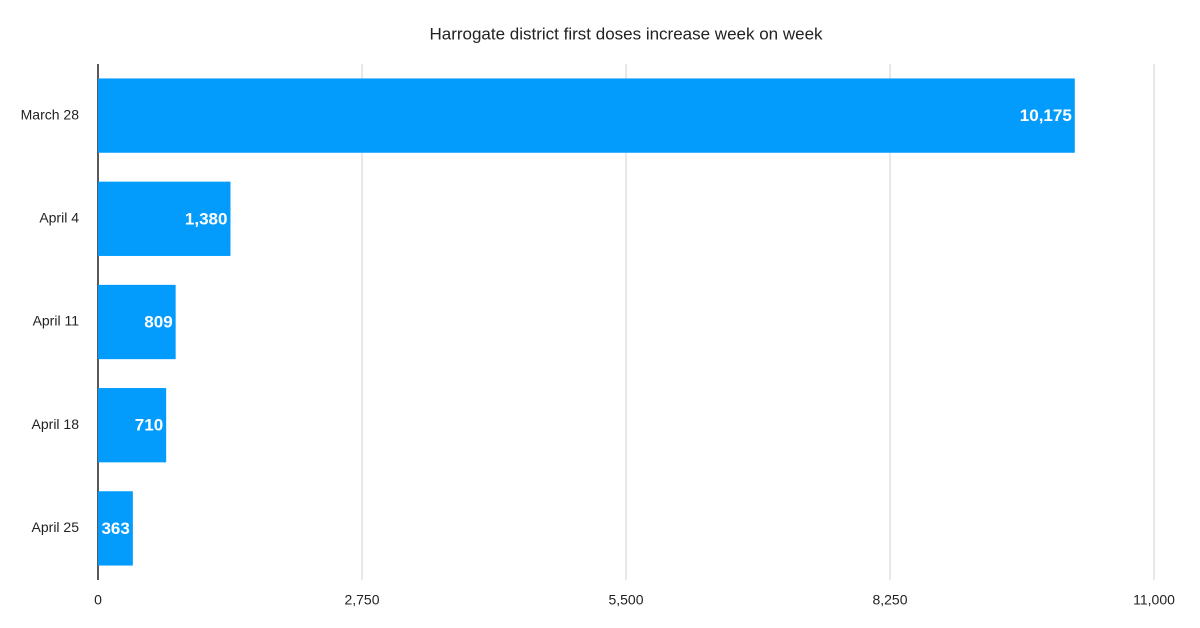 The image size is (1200, 628). Describe the element at coordinates (56, 321) in the screenshot. I see `y-tick-label: April 11` at that location.